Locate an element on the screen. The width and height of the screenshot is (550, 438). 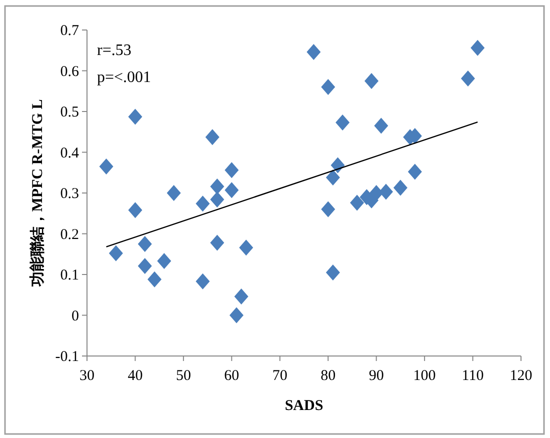
y-tick-label: 0.1 is located at coordinates (69, 276).